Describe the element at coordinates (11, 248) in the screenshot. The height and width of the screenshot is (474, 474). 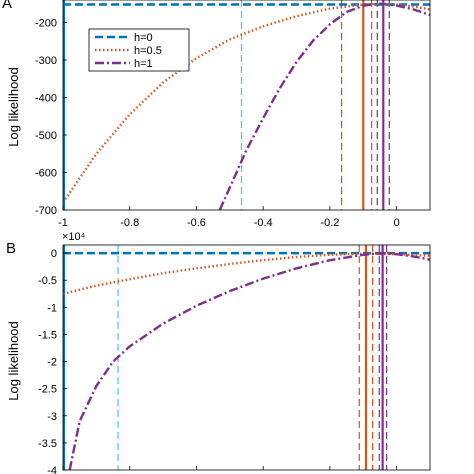
I see `panel-b-label: B` at that location.